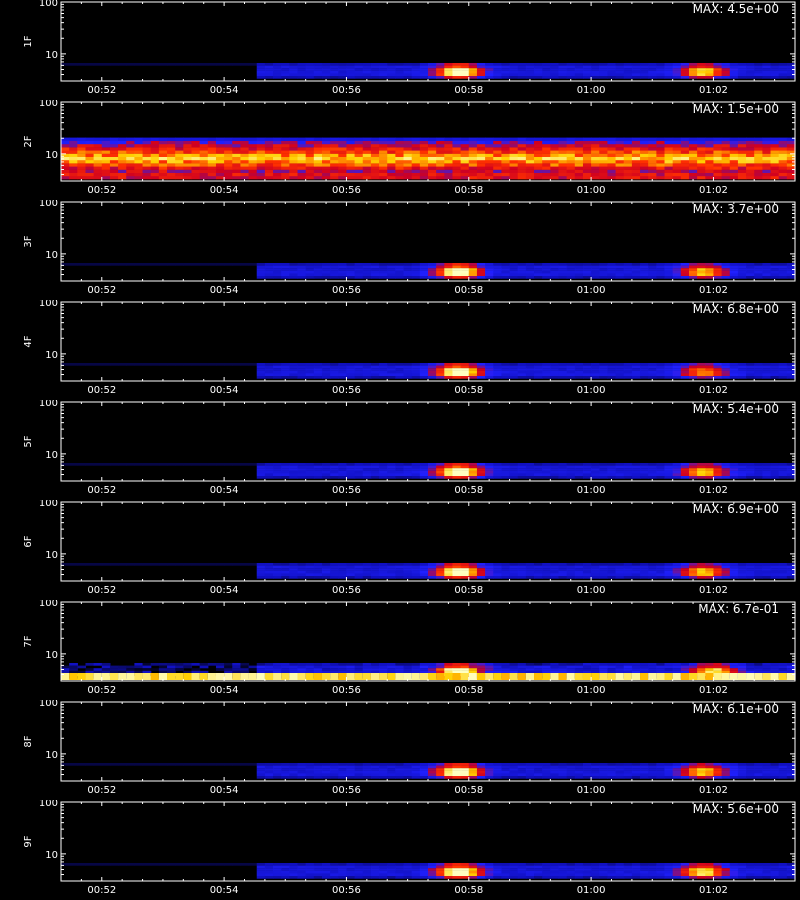  Describe the element at coordinates (224, 190) in the screenshot. I see `x-tick-label: 00:54` at that location.